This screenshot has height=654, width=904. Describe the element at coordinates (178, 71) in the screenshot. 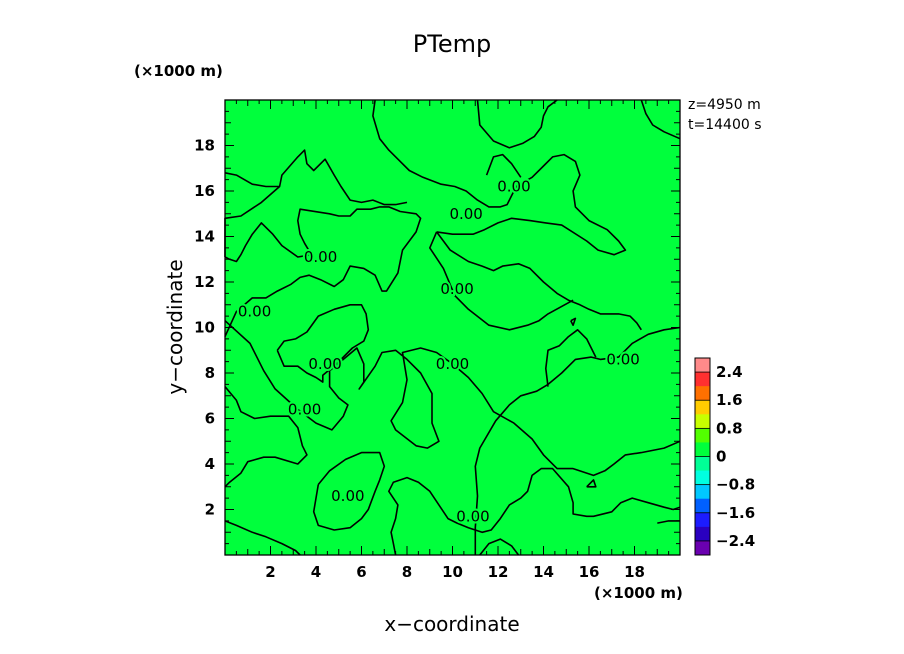

I see `y-axis-unit: (×1000 m)` at that location.